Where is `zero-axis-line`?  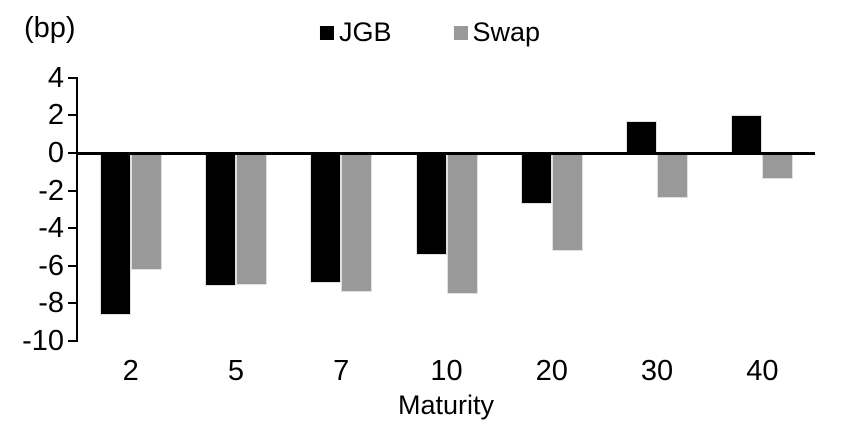
zero-axis-line is located at coordinates (445, 153).